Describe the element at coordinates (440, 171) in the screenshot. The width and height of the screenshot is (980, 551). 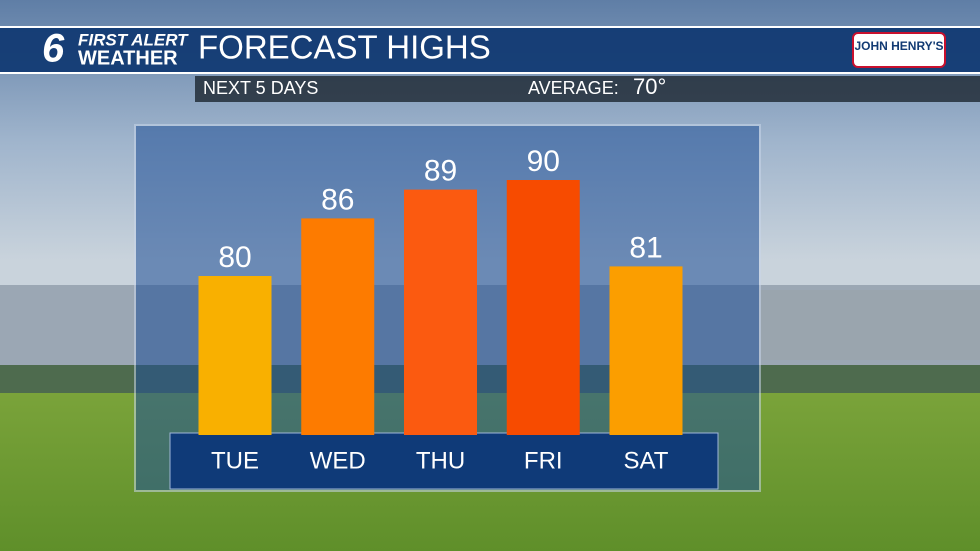
I see `value-label: 89` at that location.